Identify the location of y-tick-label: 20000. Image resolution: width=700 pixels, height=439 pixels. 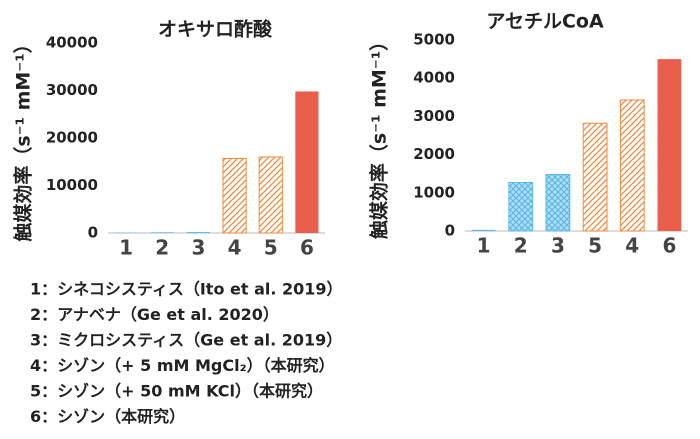
(72, 138).